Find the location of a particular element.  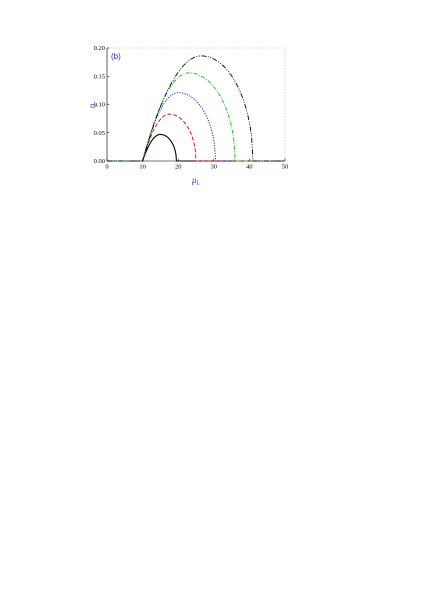

x-tick-label-50: 50 is located at coordinates (285, 167).